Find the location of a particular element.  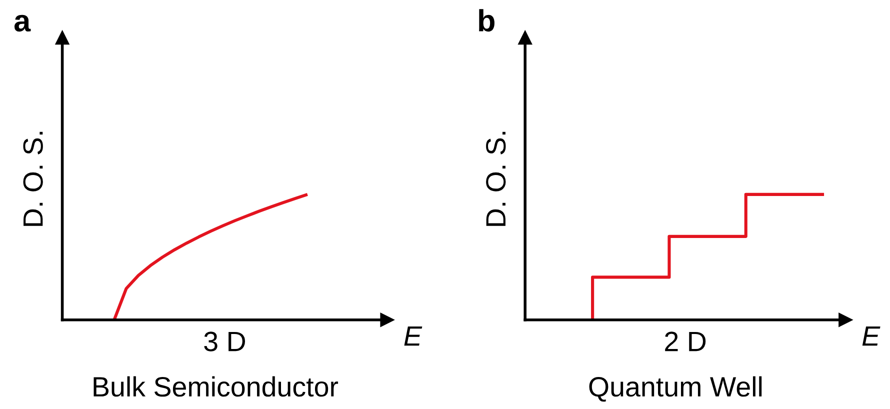

chart-title: b is located at coordinates (486, 20).